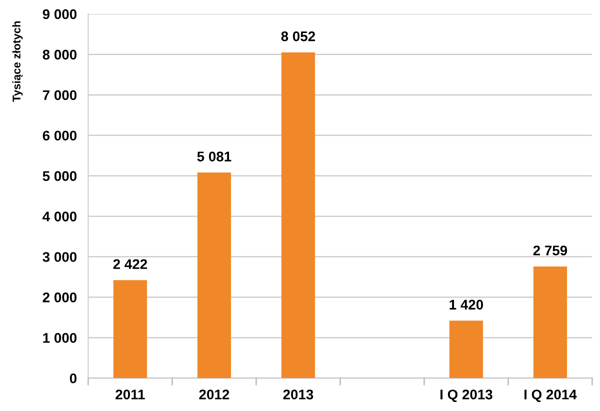 The width and height of the screenshot is (600, 411). Describe the element at coordinates (59, 95) in the screenshot. I see `y-tick-label: 7 000` at that location.